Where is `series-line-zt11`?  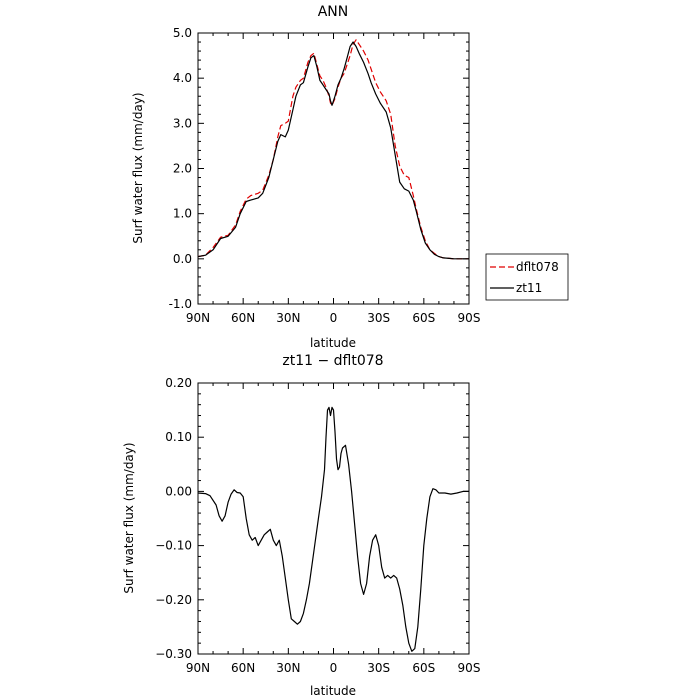
series-line-zt11 is located at coordinates (333, 150).